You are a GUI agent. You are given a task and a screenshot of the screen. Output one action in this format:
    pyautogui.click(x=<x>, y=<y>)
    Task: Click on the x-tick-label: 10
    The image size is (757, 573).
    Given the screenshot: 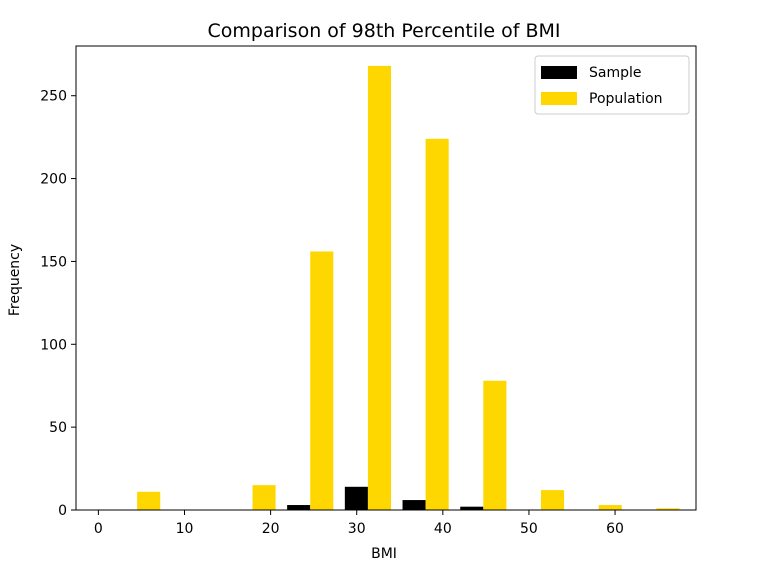 What is the action you would take?
    pyautogui.click(x=185, y=529)
    